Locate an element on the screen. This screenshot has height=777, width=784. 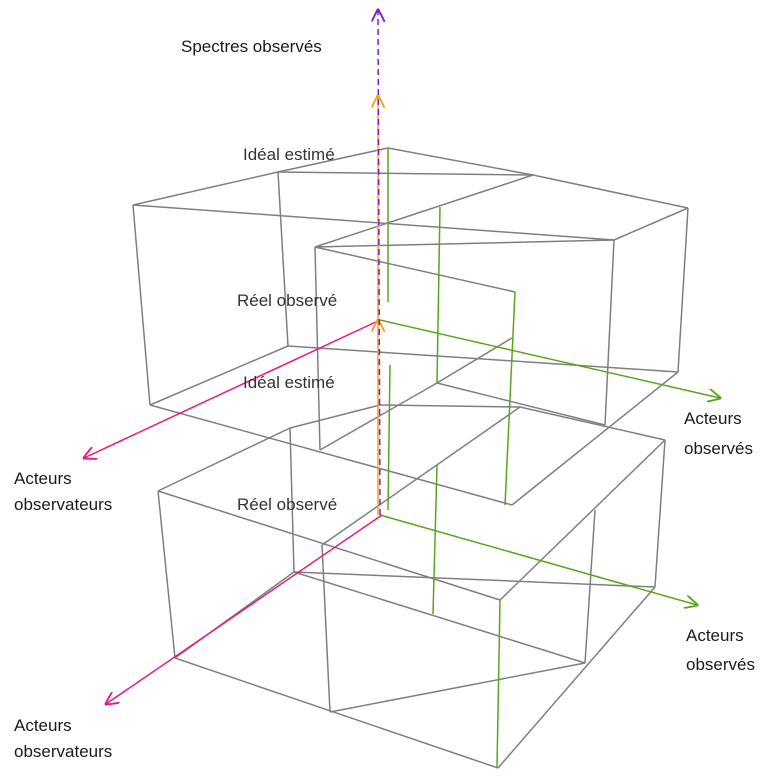
bottom-cube-green-edges is located at coordinates (444, 566).